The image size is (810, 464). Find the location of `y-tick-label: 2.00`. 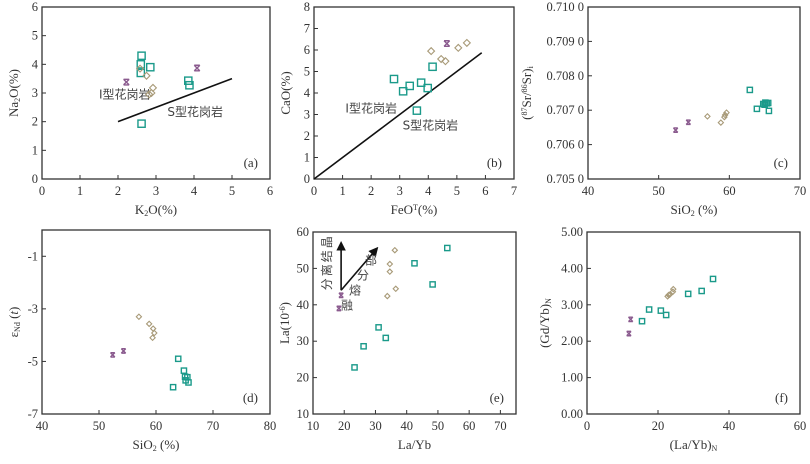

y-tick-label: 2.00 is located at coordinates (572, 341).